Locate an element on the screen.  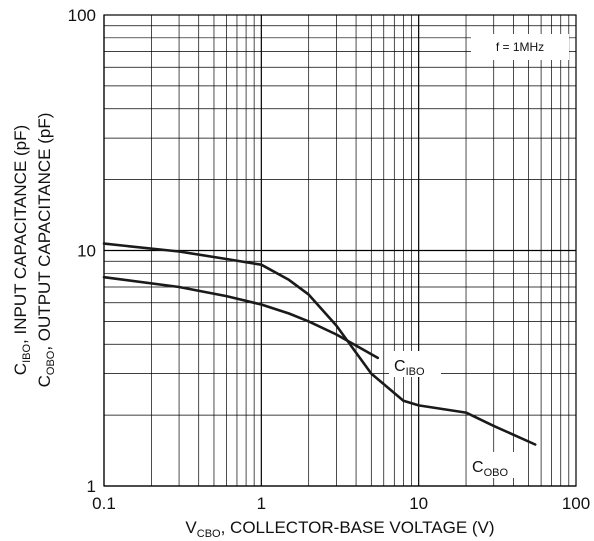
y-axis-label-line1-rest: , INPUT CAPACITANCE (pF) is located at coordinates (20, 234).